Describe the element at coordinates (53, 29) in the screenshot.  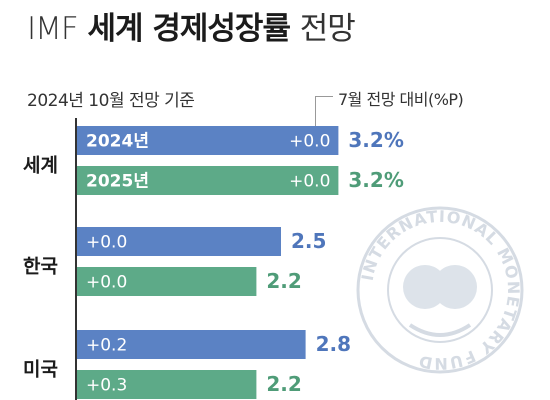
I see `title-prefix: IMF` at that location.